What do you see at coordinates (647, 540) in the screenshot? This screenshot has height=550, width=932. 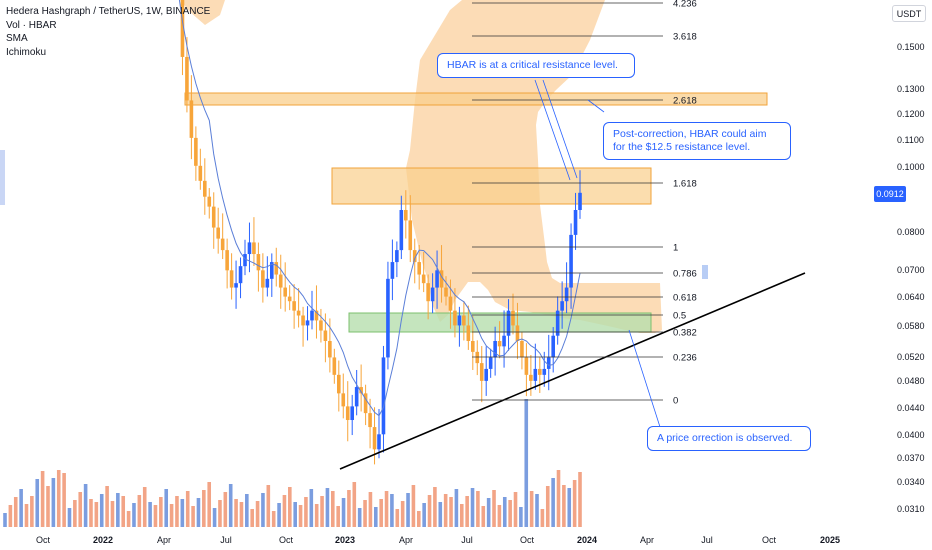 I see `time-tick-label: Apr` at bounding box center [647, 540].